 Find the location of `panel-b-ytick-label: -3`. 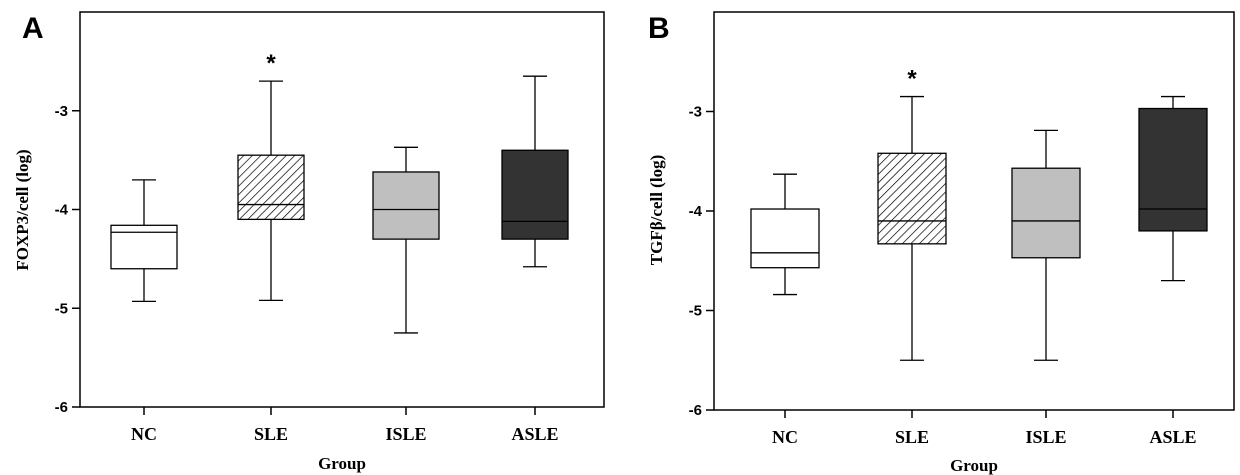

panel-b-ytick-label: -3 is located at coordinates (695, 112).